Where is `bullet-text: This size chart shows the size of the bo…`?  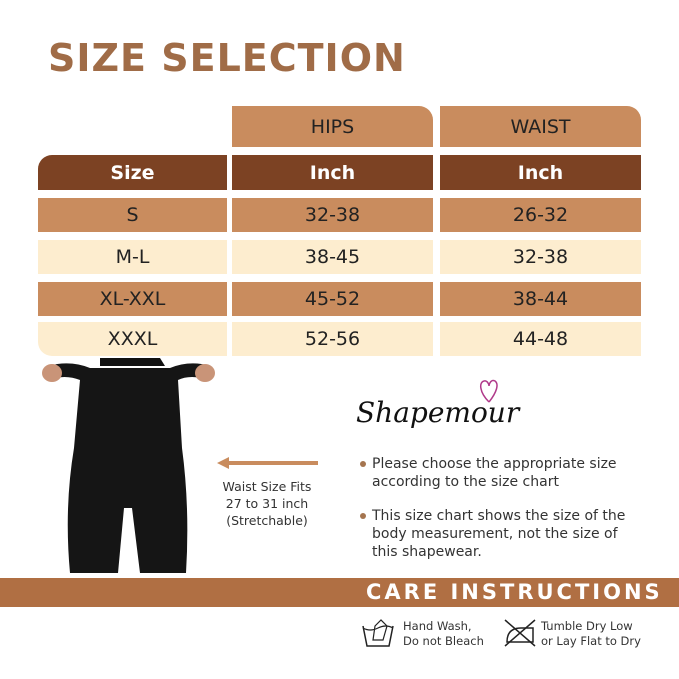 bullet-text: This size chart shows the size of the bo… is located at coordinates (499, 534).